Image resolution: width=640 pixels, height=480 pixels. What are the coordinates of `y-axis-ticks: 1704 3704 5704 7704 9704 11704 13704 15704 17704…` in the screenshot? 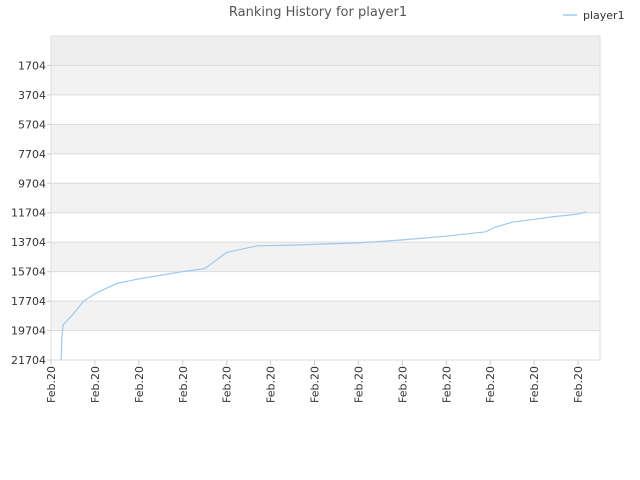 It's located at (31, 213).